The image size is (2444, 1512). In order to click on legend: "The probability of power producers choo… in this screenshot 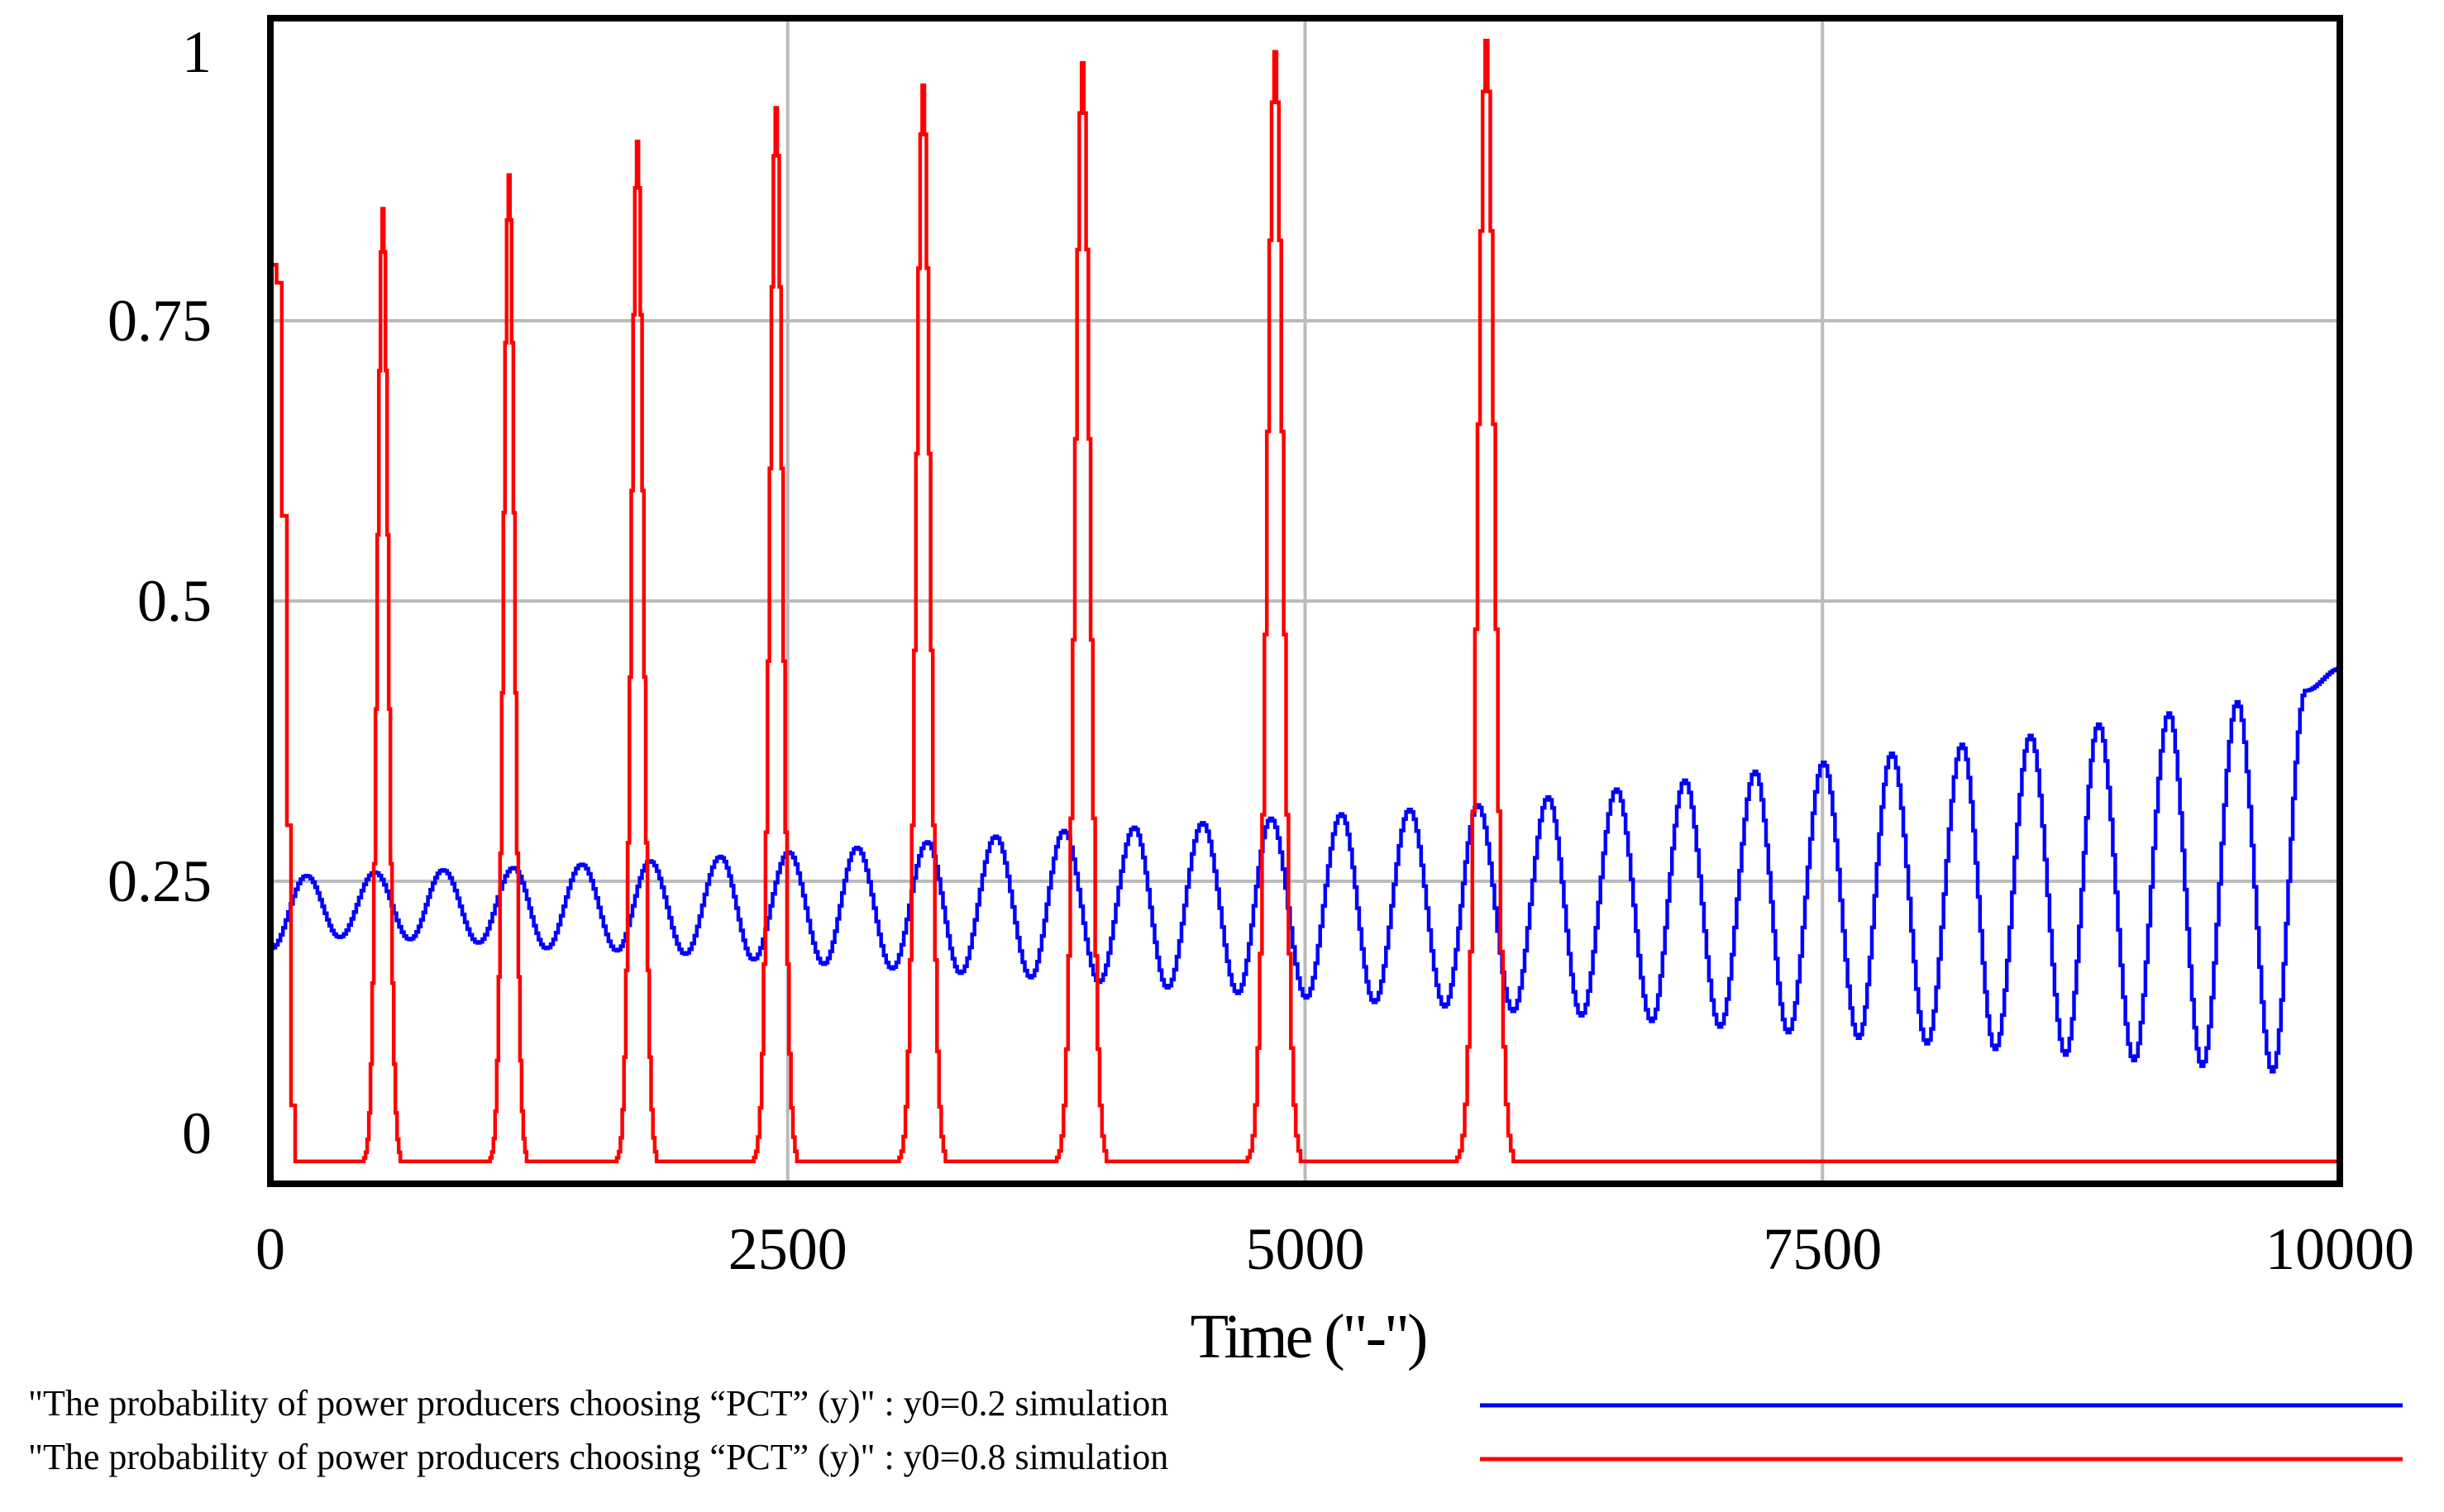, I will do `click(1215, 1430)`.